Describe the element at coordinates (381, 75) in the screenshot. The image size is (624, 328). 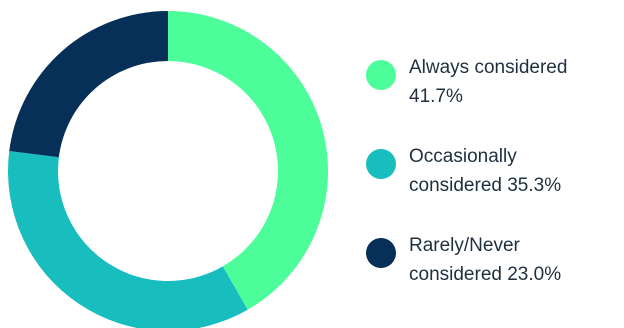
I see `legend-swatch-always` at that location.